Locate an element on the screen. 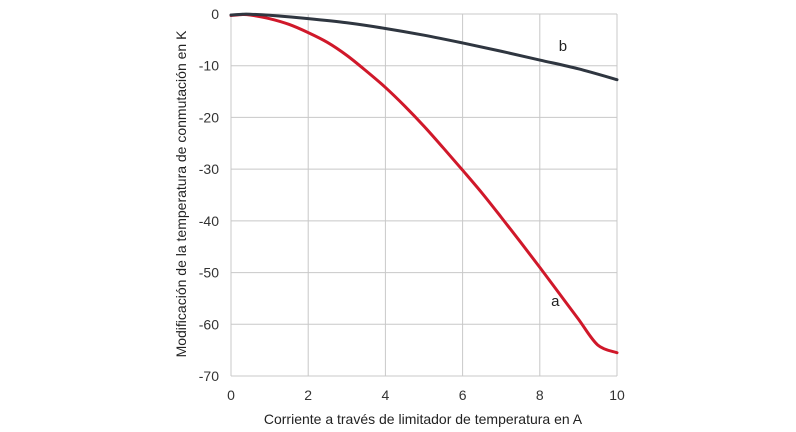  x-axis-ticks: 0 2 4 6 8 10 is located at coordinates (426, 395).